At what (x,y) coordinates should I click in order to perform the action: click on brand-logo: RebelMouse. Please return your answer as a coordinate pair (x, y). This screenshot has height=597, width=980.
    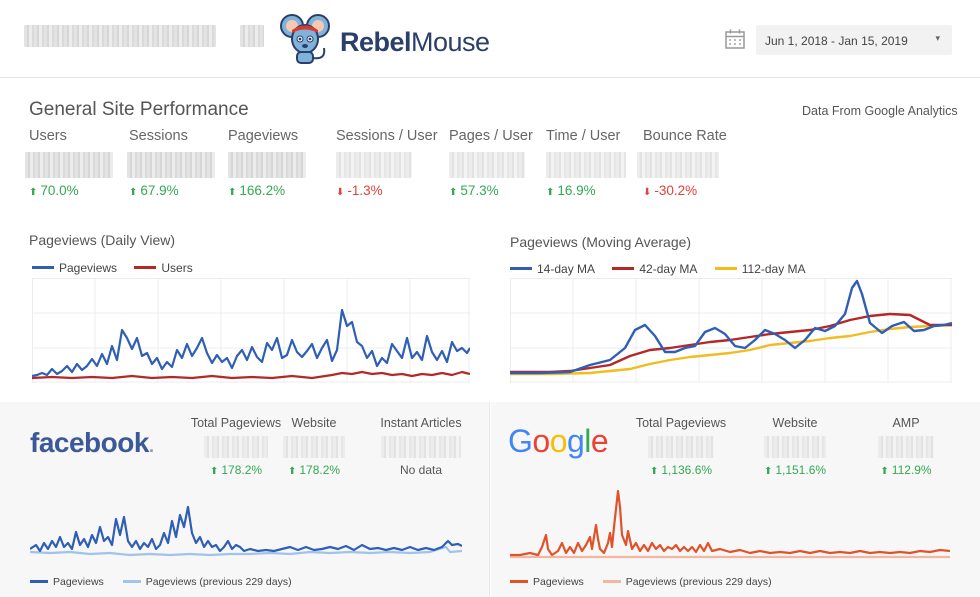
    Looking at the image, I should click on (385, 39).